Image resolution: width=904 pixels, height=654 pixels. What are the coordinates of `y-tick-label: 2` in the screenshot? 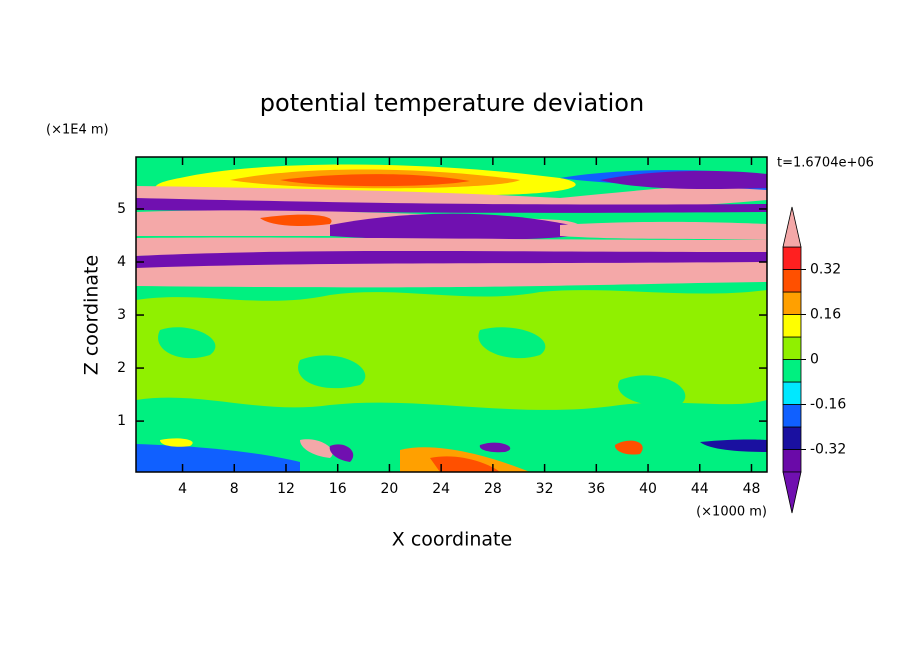 It's located at (121, 368).